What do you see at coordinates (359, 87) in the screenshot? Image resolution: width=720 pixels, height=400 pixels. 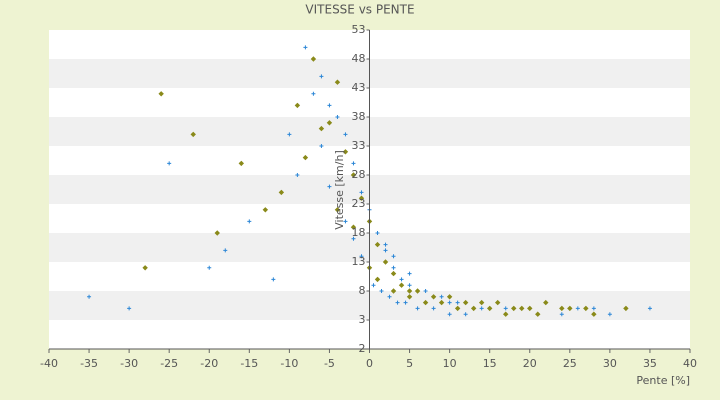 I see `y-tick-label: 43` at bounding box center [359, 87].